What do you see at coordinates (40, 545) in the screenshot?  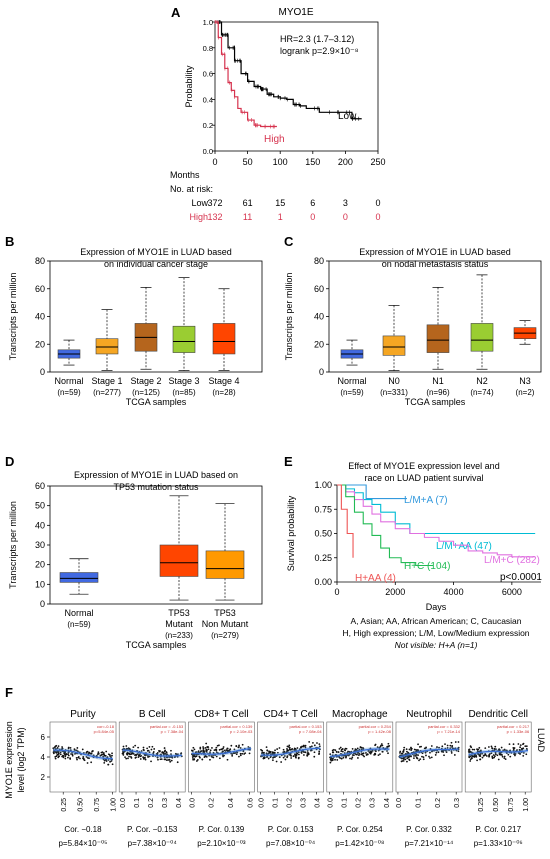 I see `y-tick-label: 30` at bounding box center [40, 545].